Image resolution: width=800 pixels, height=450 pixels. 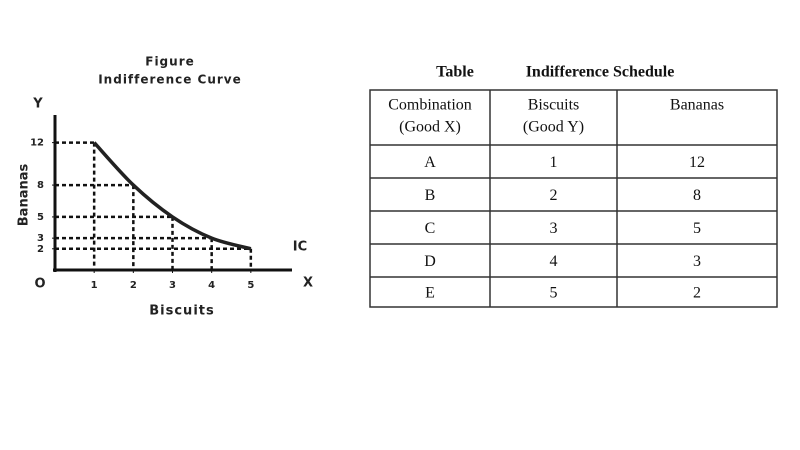 I want to click on y-tick-label: 3, so click(x=40, y=238).